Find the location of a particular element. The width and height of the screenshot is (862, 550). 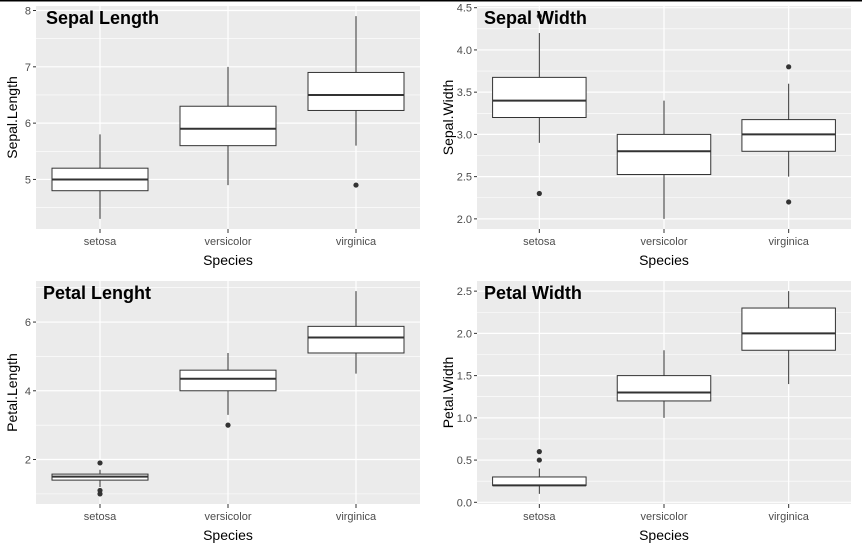

y-tick-label: 0.0 is located at coordinates (464, 503).